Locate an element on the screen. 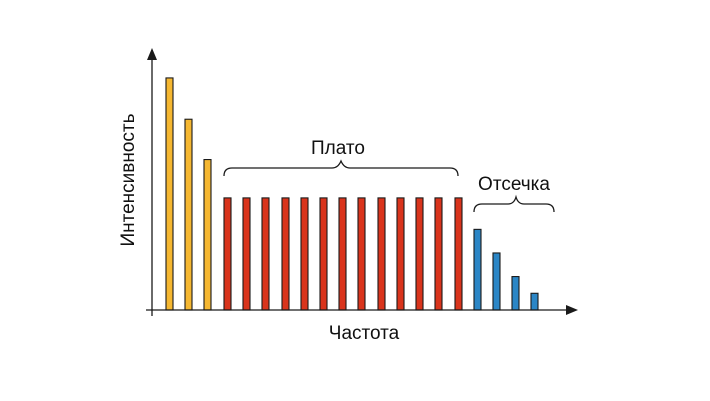  cutoff-label: Отсечка is located at coordinates (514, 184).